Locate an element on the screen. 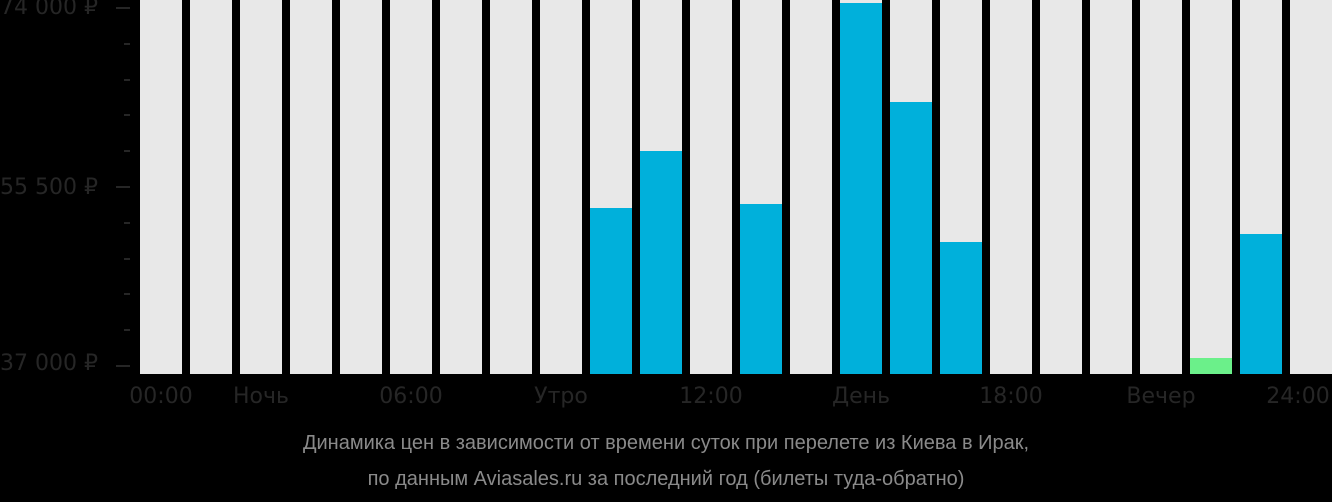 The width and height of the screenshot is (1332, 502). x-label-day: День is located at coordinates (861, 396).